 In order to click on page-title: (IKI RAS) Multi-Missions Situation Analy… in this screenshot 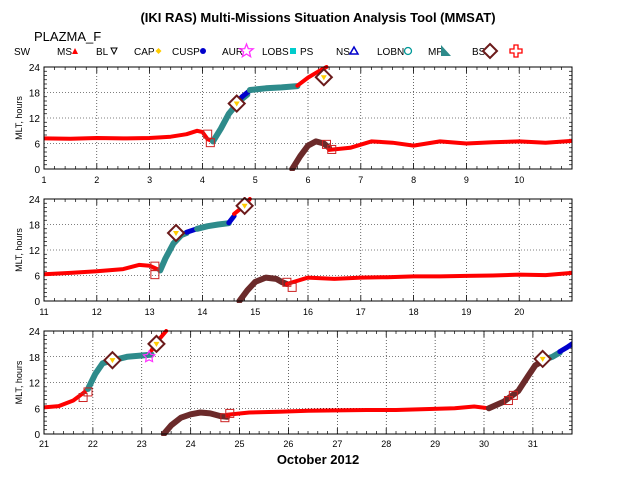, I will do `click(317, 17)`.